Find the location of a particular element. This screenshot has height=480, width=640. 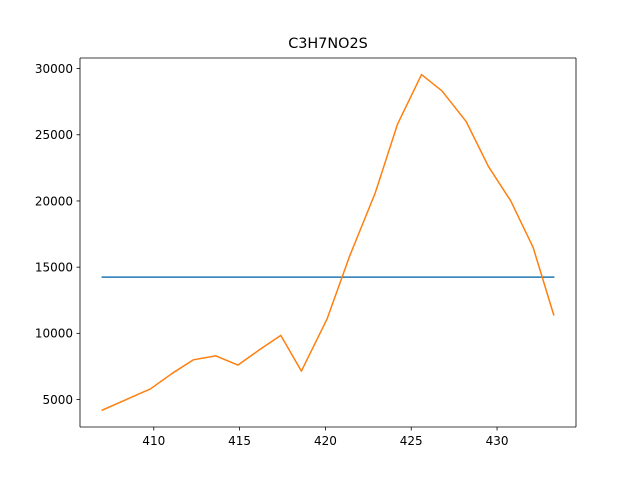

y-tick-label: 30000 is located at coordinates (54, 69).